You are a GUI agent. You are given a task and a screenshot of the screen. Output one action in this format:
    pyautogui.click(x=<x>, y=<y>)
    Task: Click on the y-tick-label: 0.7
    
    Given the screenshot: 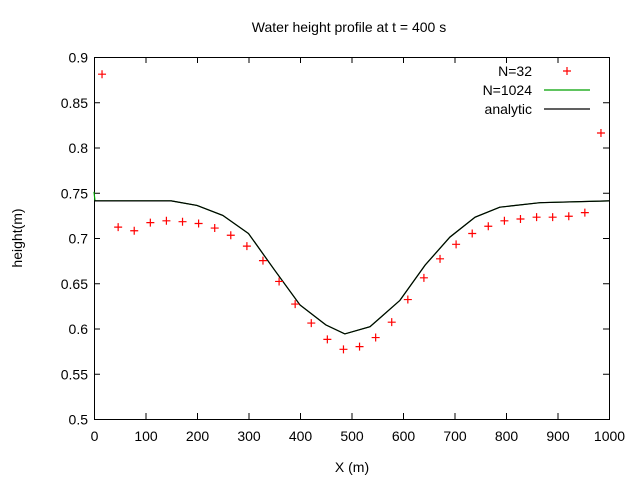 What is the action you would take?
    pyautogui.click(x=79, y=239)
    